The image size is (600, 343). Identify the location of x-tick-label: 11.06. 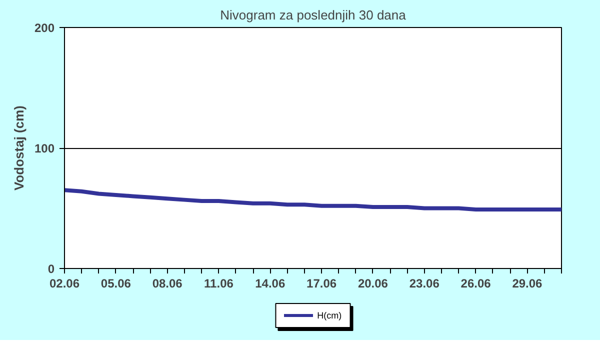
(219, 283).